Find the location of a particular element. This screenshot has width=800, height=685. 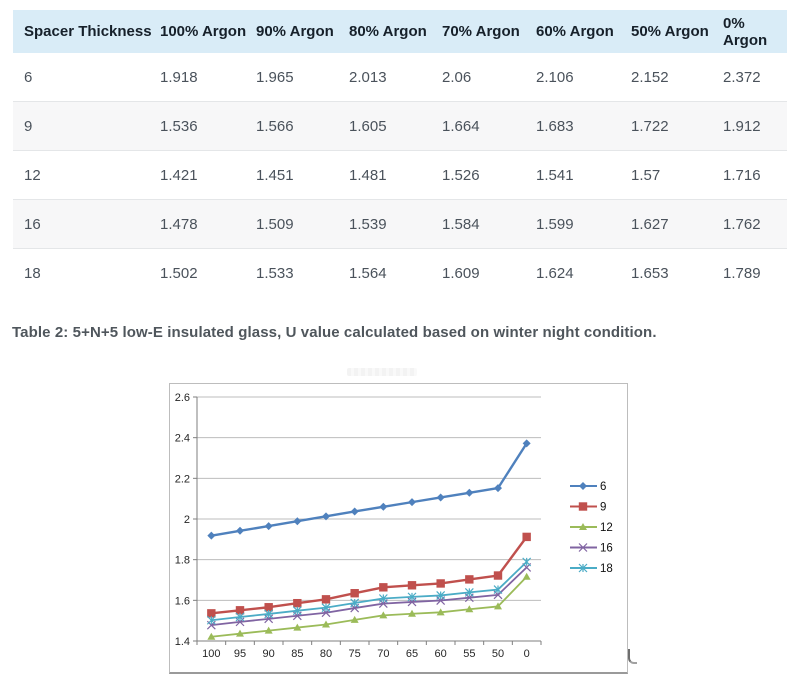

table-cell: 1.664 is located at coordinates (461, 126).